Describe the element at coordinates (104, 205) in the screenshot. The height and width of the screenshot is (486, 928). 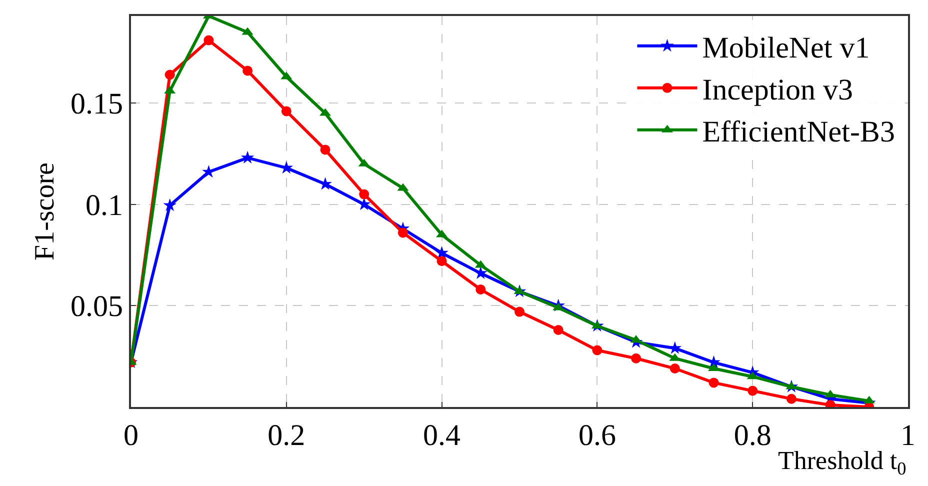
I see `y-tick-label: 0.1` at that location.